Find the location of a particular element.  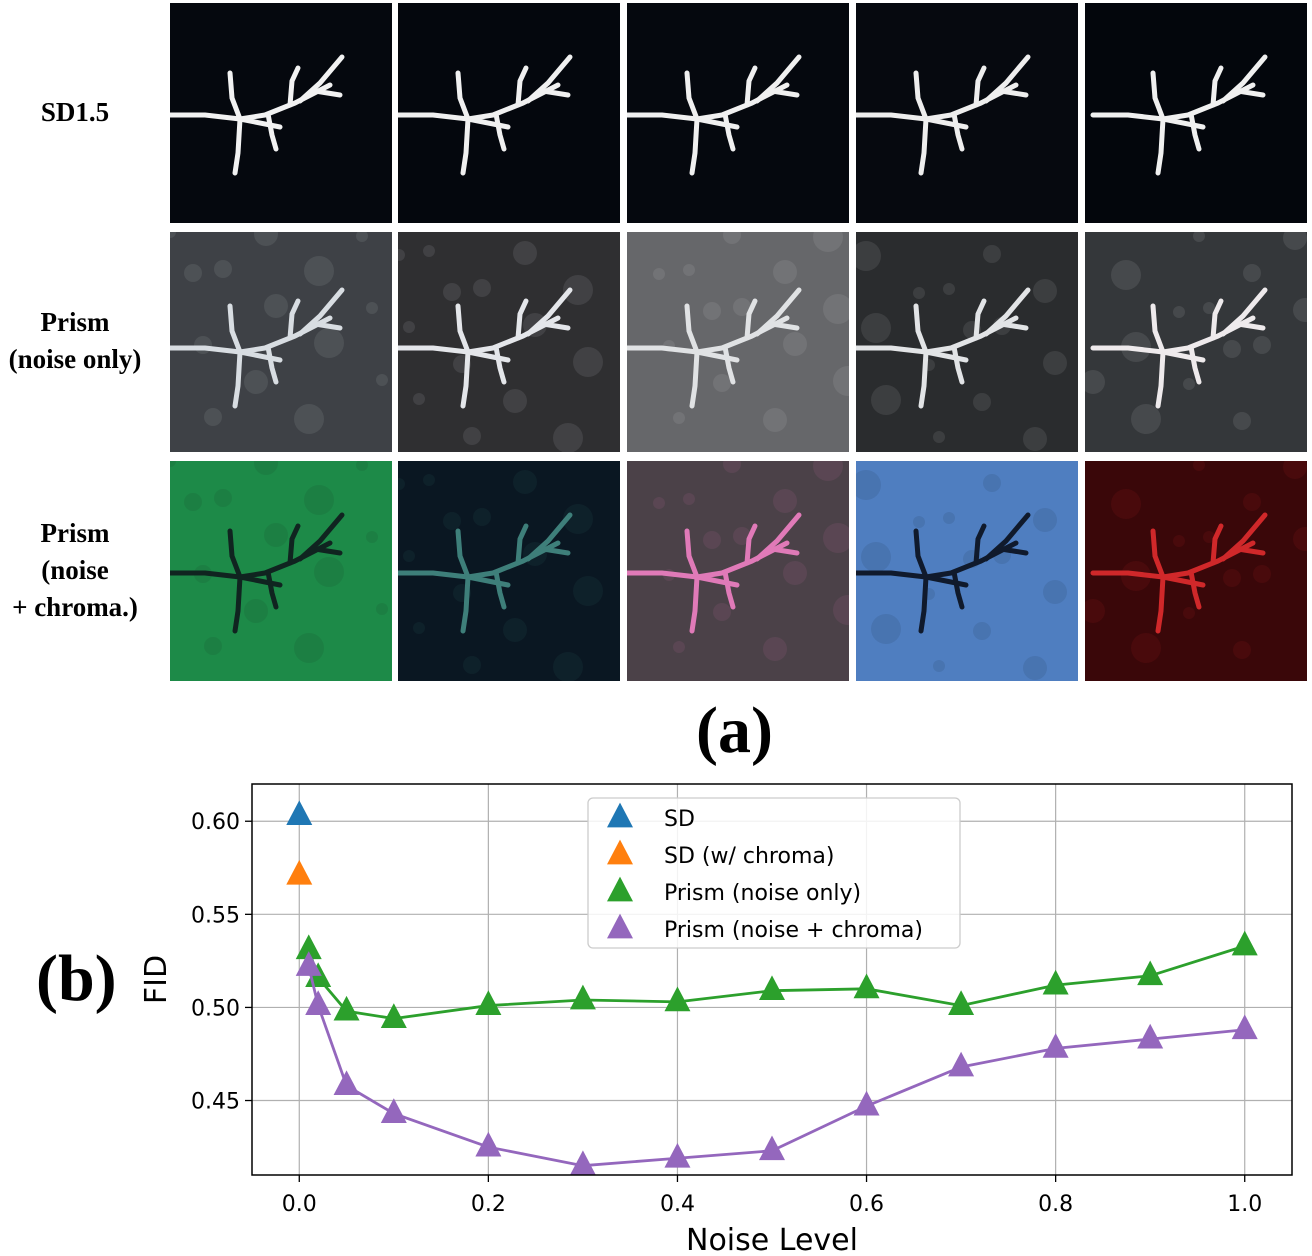

row-label-line: + chroma.) is located at coordinates (75, 606).